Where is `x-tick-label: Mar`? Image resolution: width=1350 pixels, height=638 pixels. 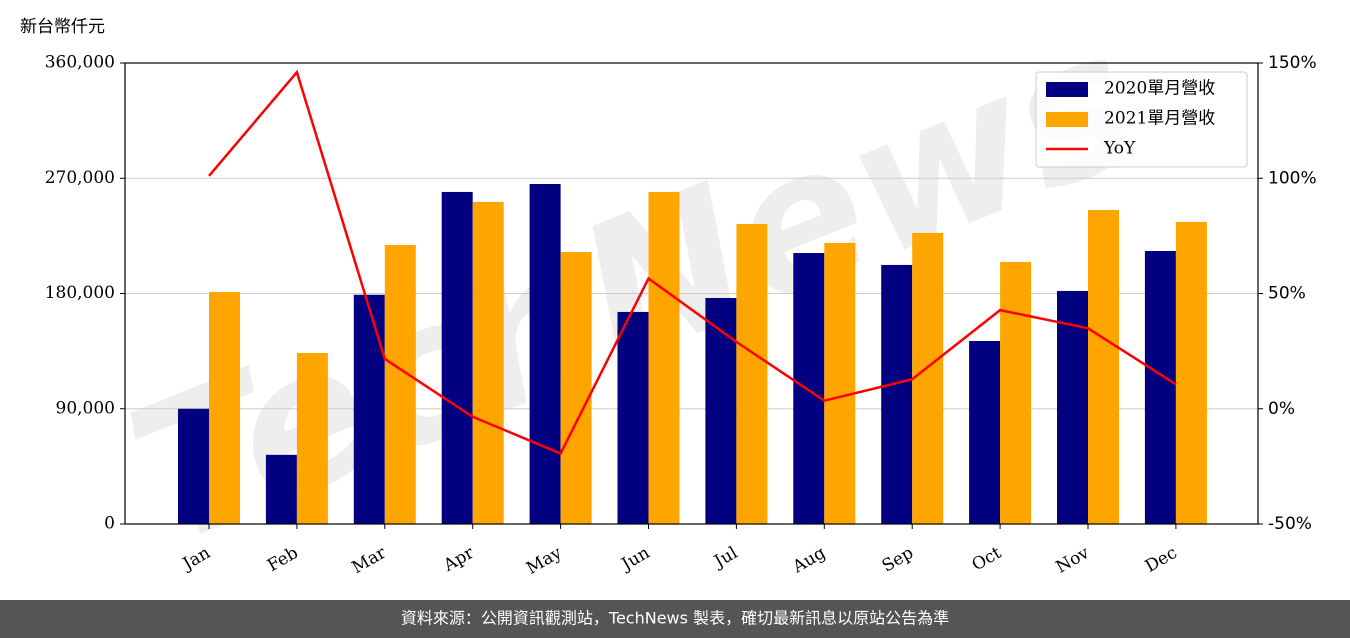
x-tick-label: Mar is located at coordinates (370, 560).